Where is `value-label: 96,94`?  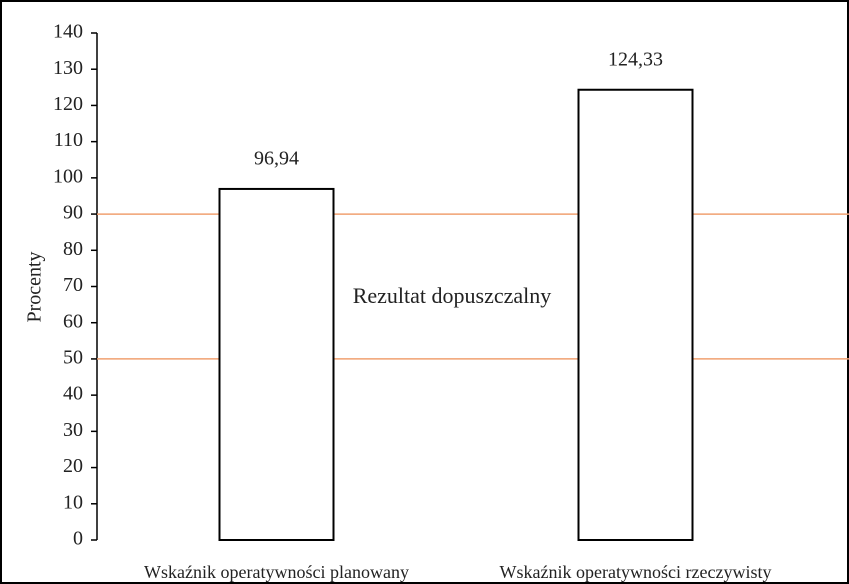
value-label: 96,94 is located at coordinates (276, 159).